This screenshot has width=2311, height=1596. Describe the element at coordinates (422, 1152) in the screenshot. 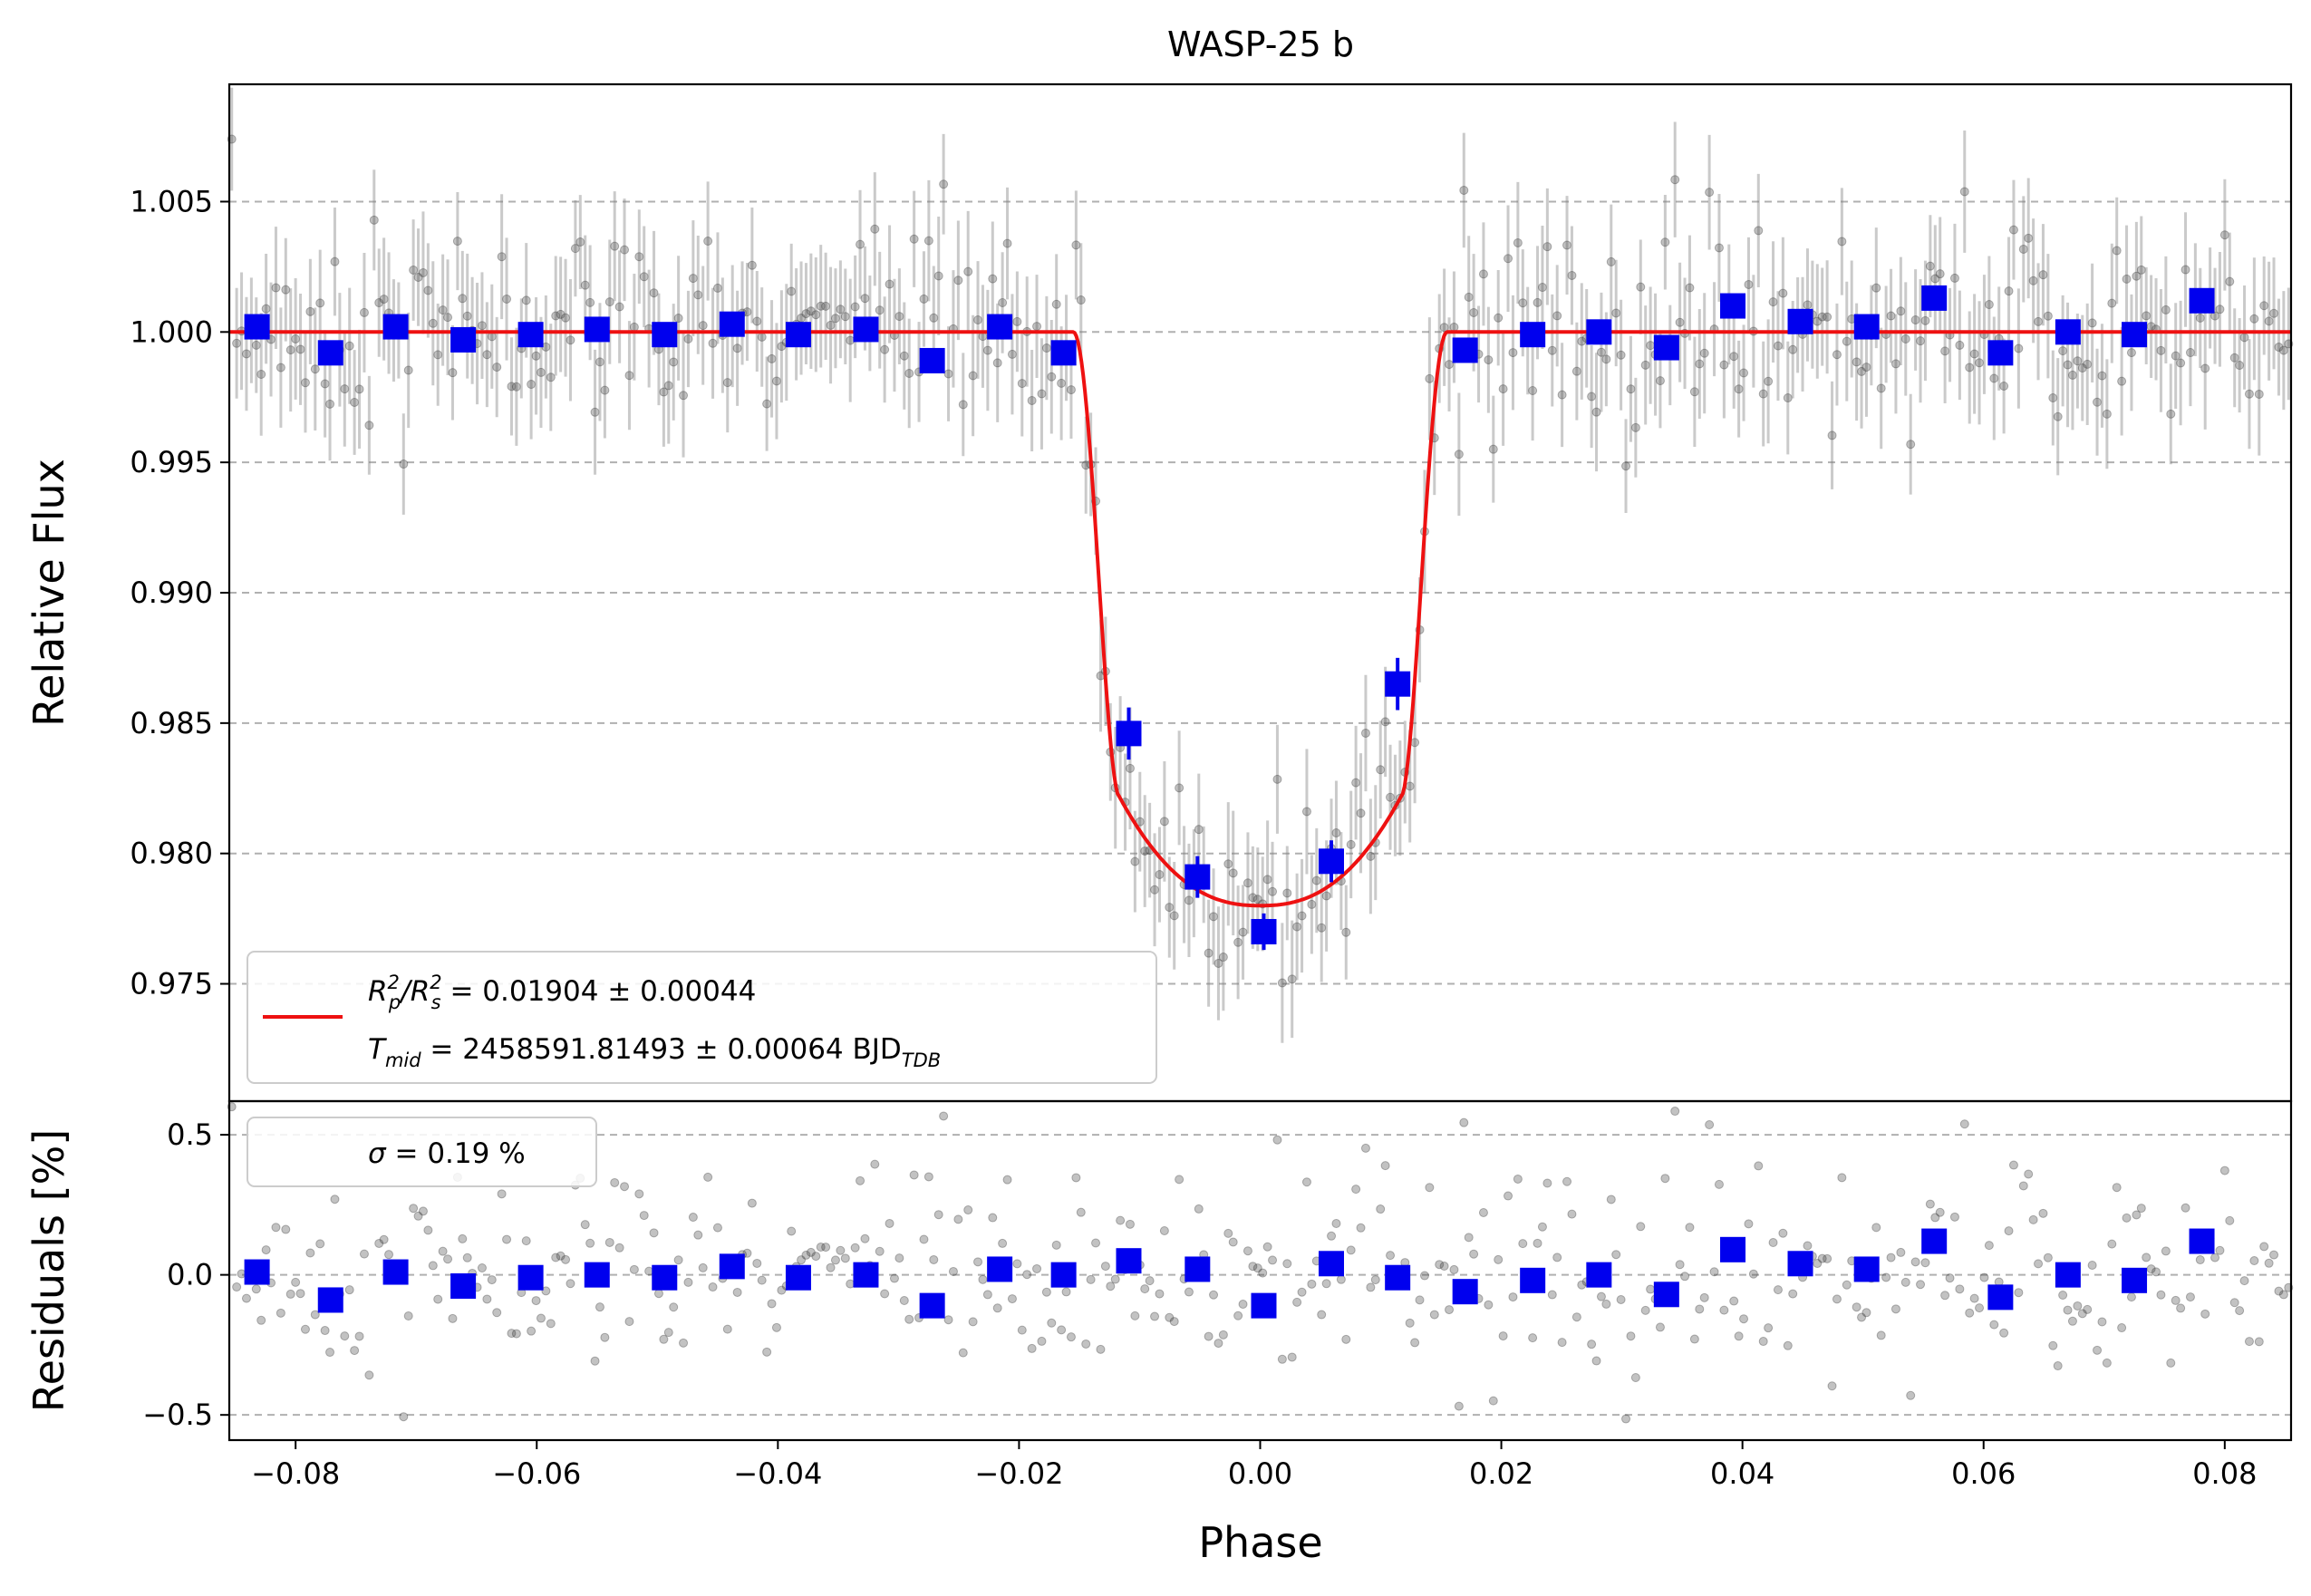

I see `residual-legend: σ = 0.19 %` at that location.